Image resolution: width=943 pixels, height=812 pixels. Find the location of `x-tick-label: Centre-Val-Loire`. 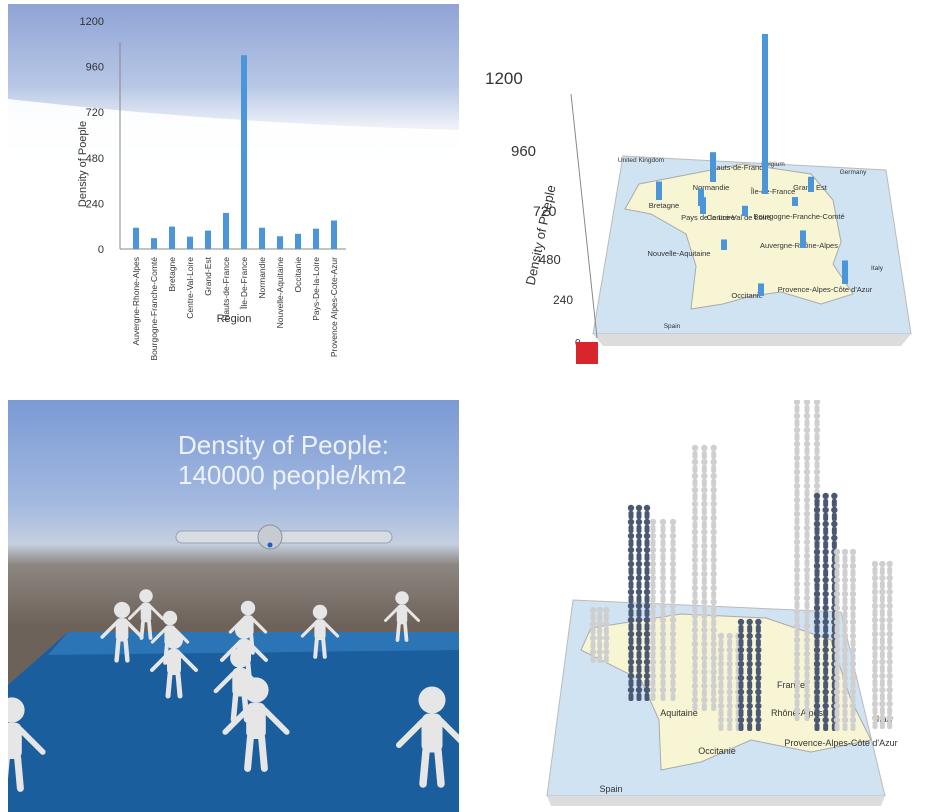

x-tick-label: Centre-Val-Loire is located at coordinates (190, 288).